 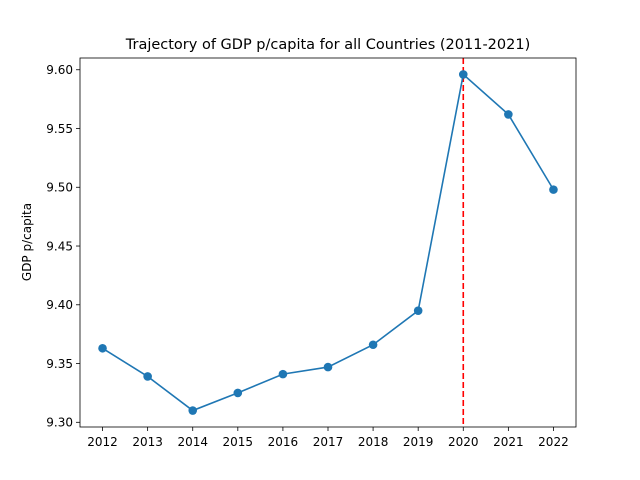 I want to click on y-tick-label: 9.60, so click(x=59, y=70).